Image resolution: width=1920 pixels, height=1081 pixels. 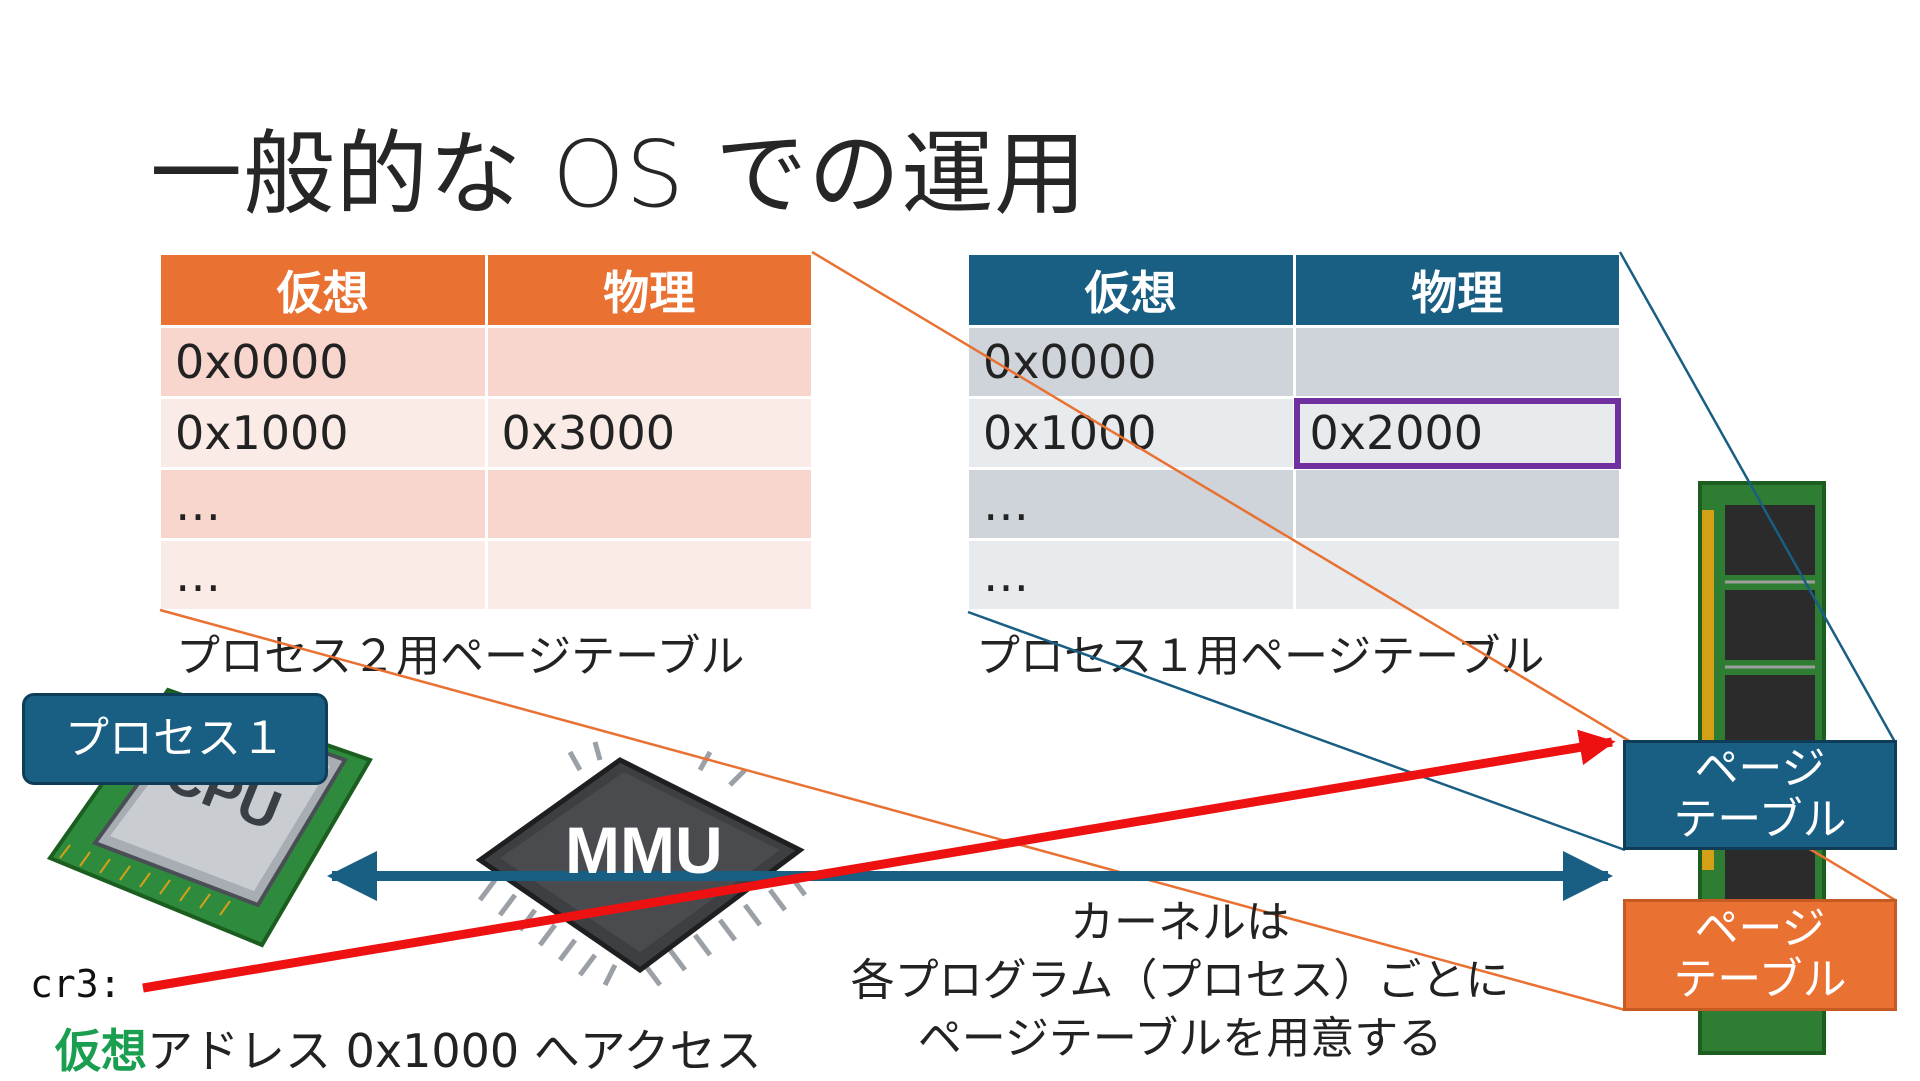 I want to click on kernel-note: カーネルは 各プログラム（プロセス）ごとに ページテーブルを用意する, so click(x=1180, y=981).